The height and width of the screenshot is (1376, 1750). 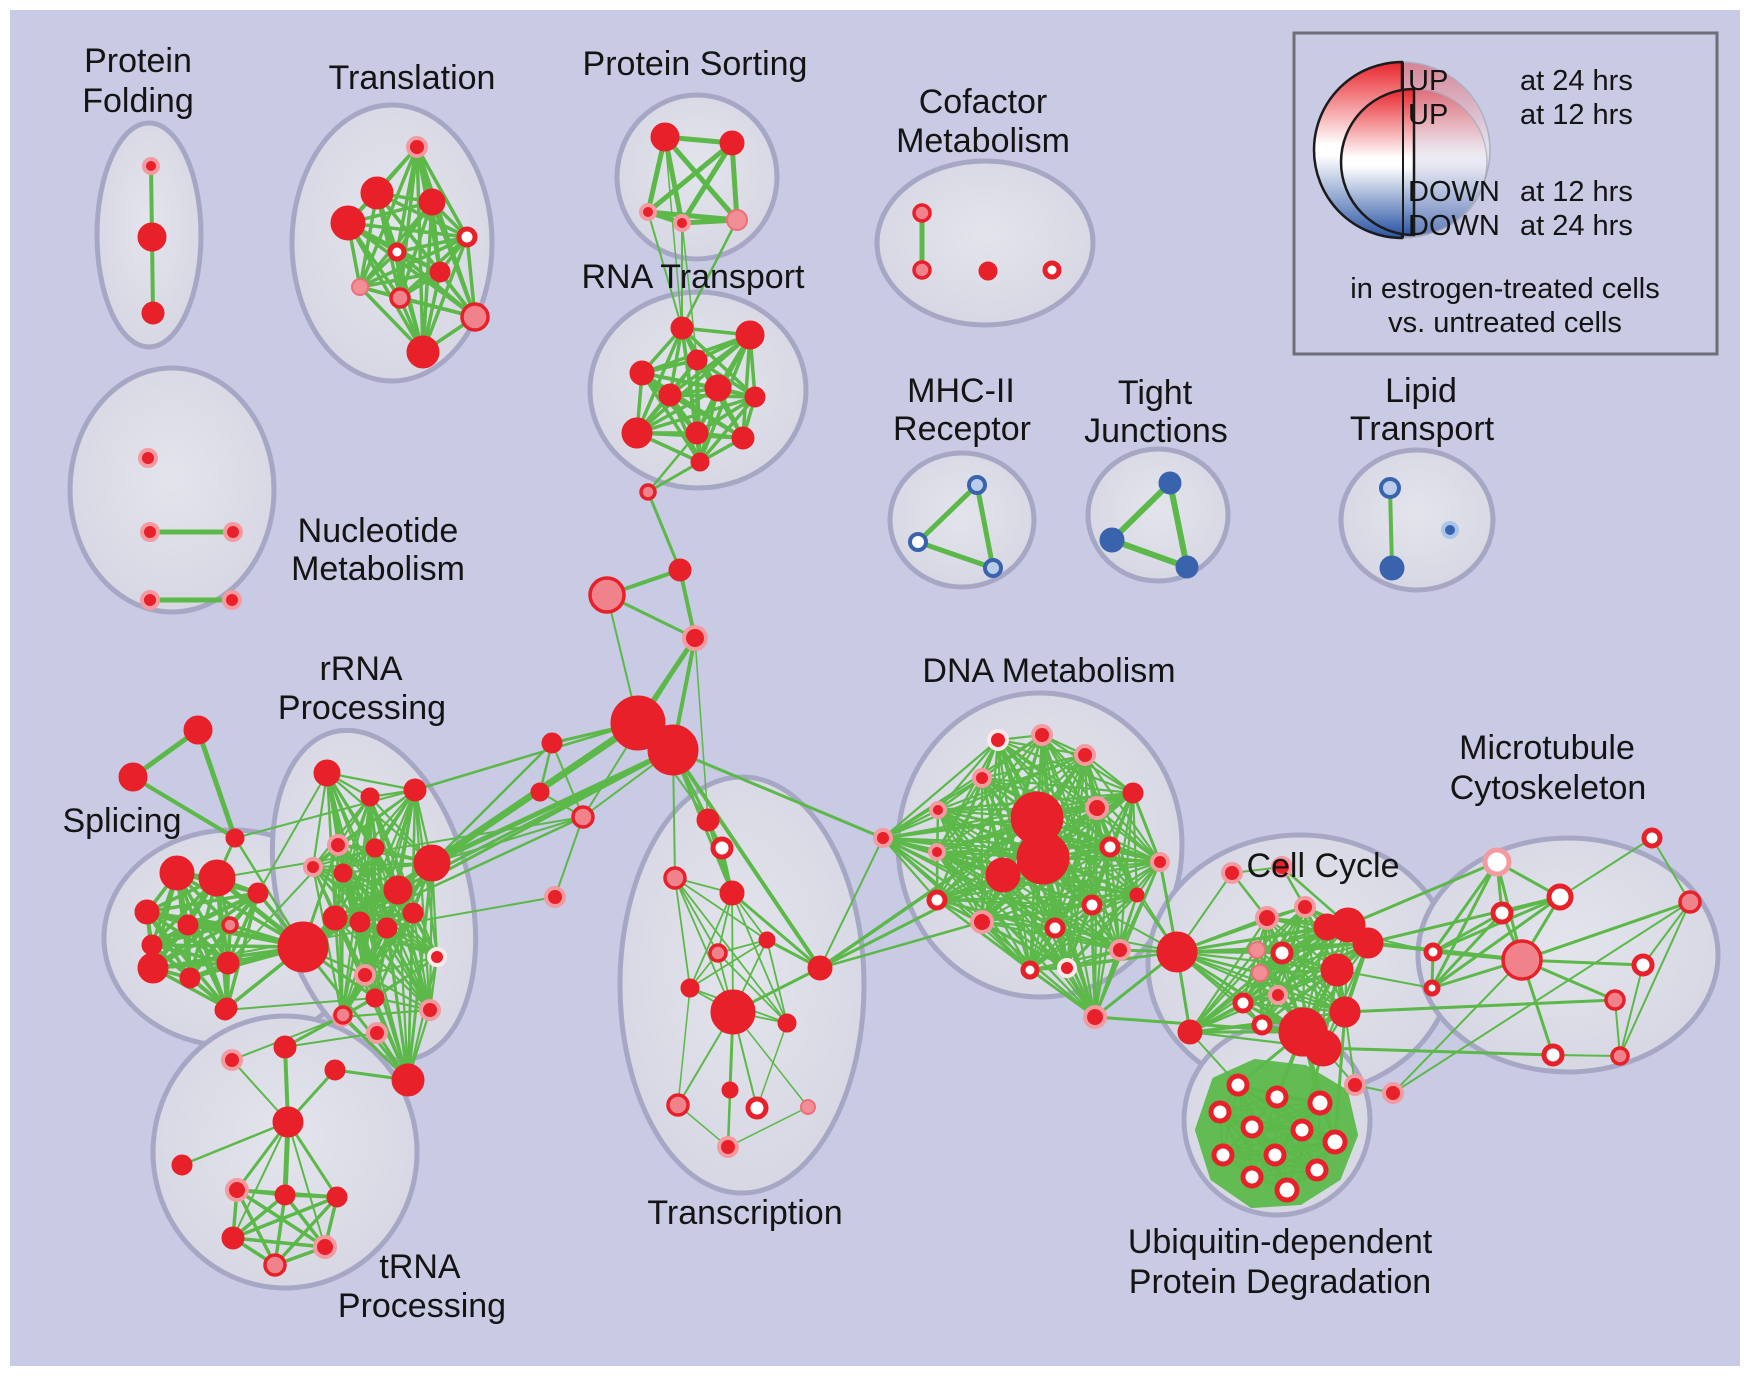 I want to click on legend-text: UP, so click(x=1428, y=115).